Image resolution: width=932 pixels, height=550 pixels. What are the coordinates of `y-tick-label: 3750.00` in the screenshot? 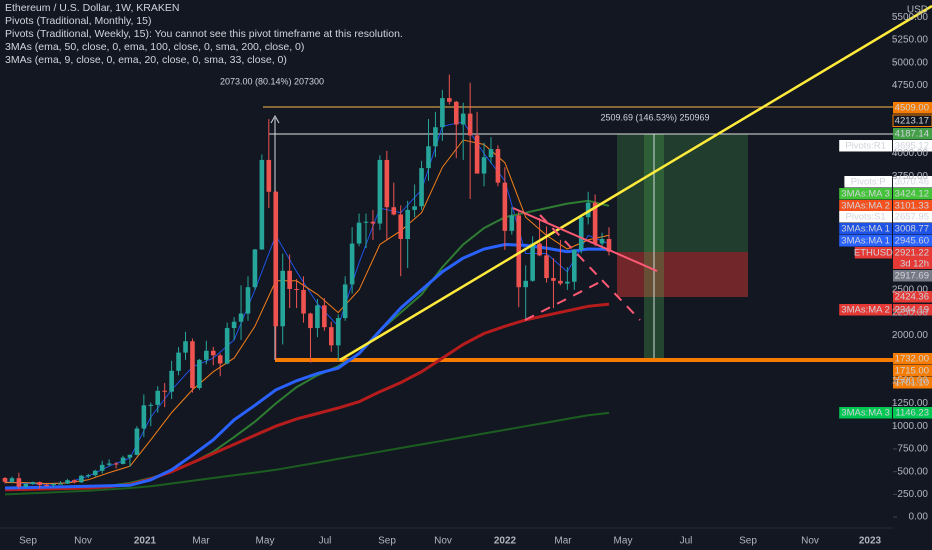 It's located at (910, 176).